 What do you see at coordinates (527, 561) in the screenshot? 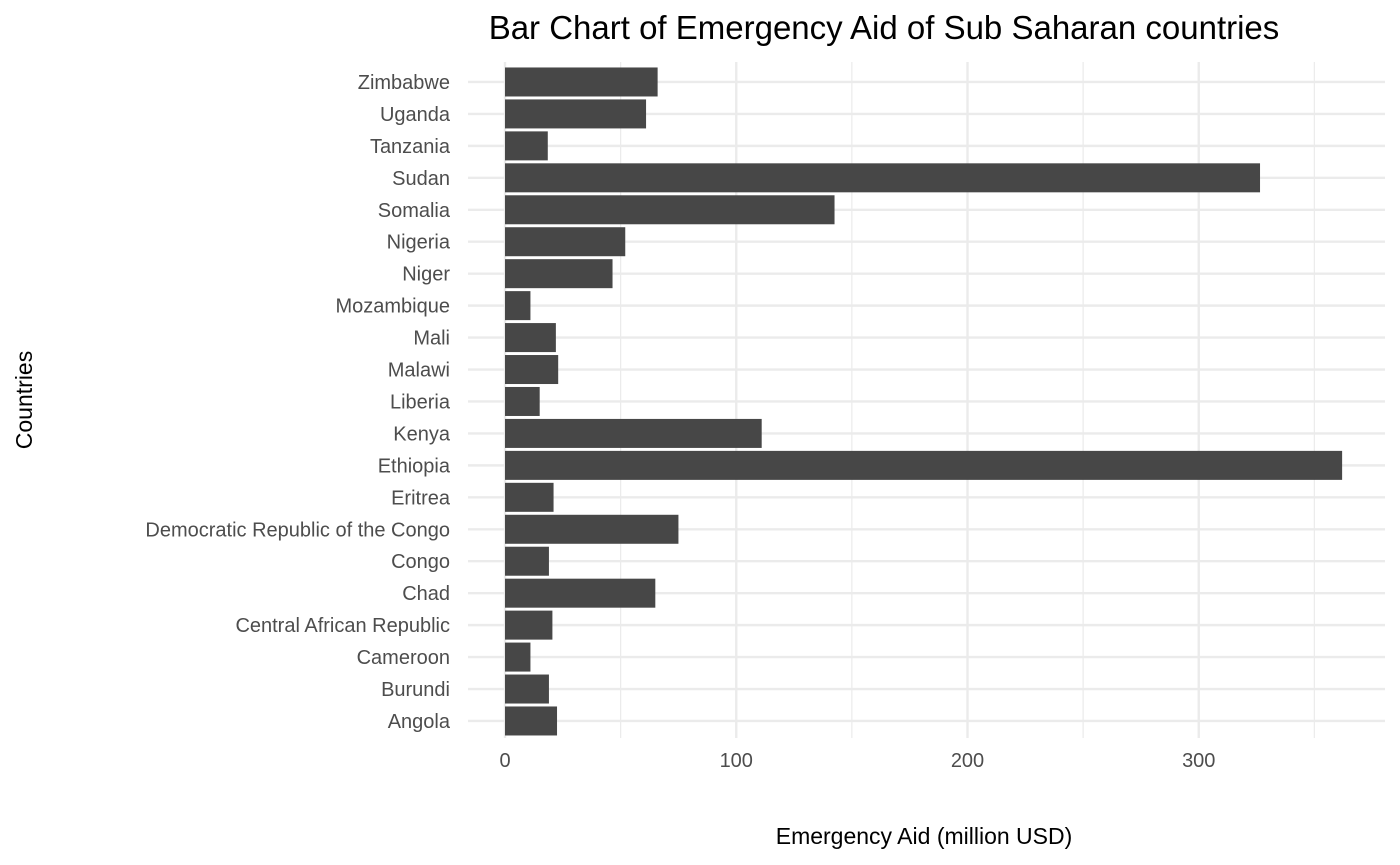
I see `bar-congo` at bounding box center [527, 561].